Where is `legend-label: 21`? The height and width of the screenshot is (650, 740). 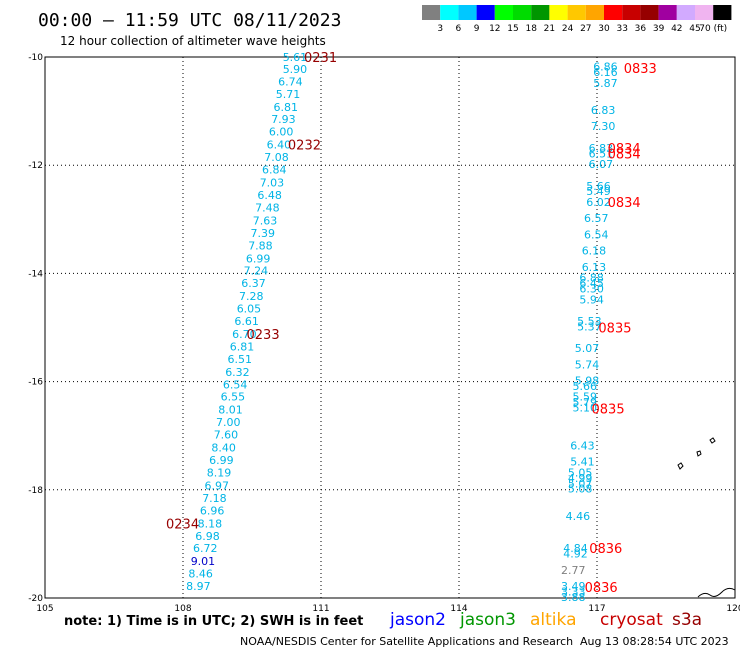 legend-label: 21 is located at coordinates (549, 29).